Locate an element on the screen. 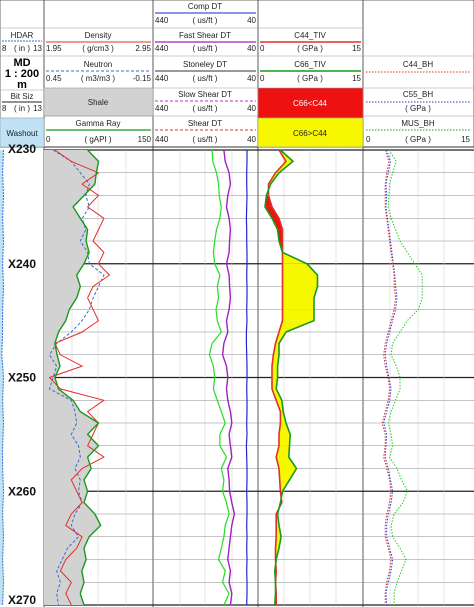 The width and height of the screenshot is (474, 607). neutron-name: Neutron is located at coordinates (98, 64).